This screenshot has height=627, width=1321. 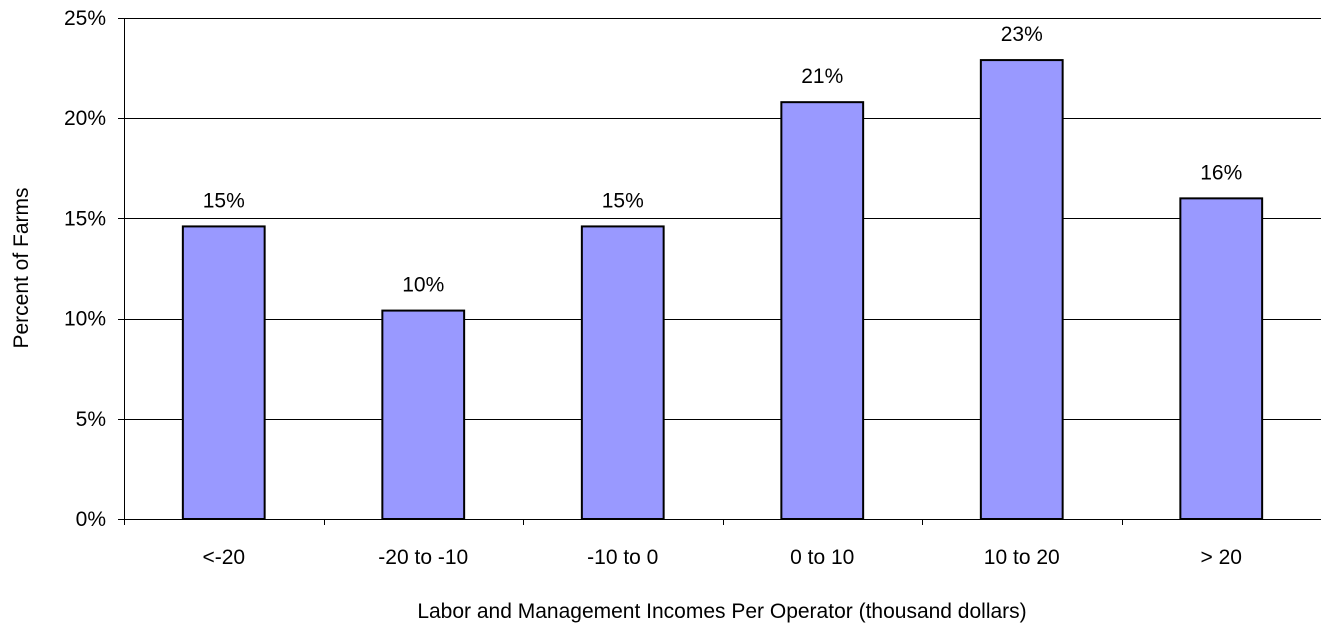 I want to click on x-tick-label: 0 to 10, so click(x=822, y=557).